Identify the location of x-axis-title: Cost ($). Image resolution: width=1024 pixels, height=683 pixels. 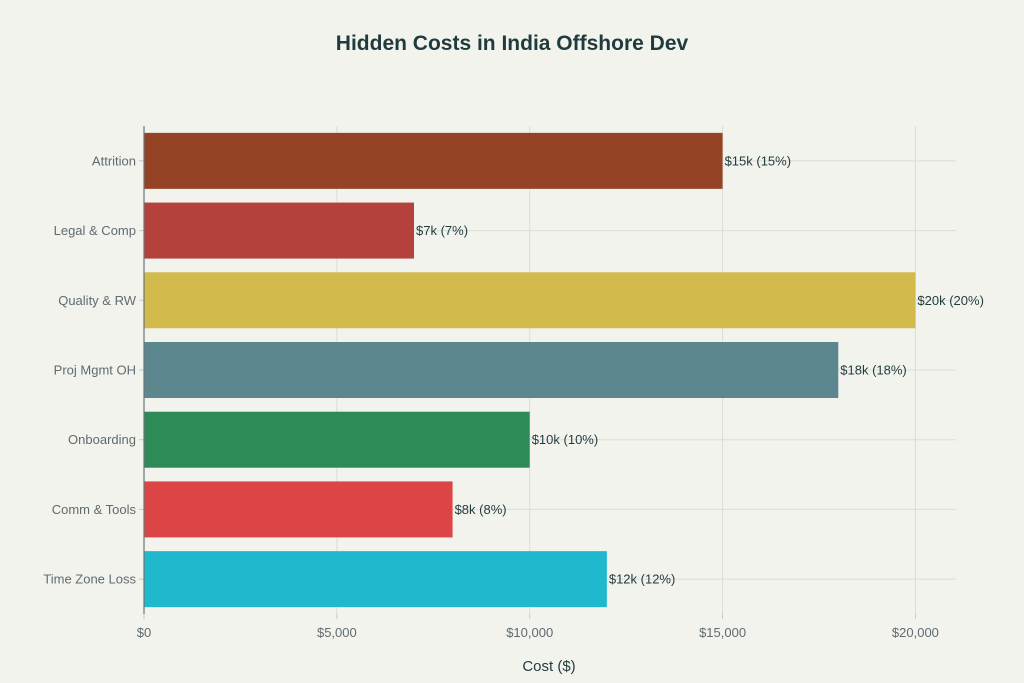
(548, 666).